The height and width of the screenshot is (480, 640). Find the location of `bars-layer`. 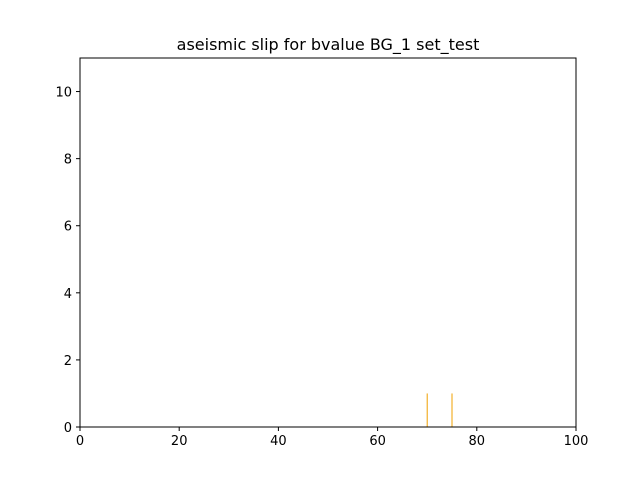

bars-layer is located at coordinates (439, 410).